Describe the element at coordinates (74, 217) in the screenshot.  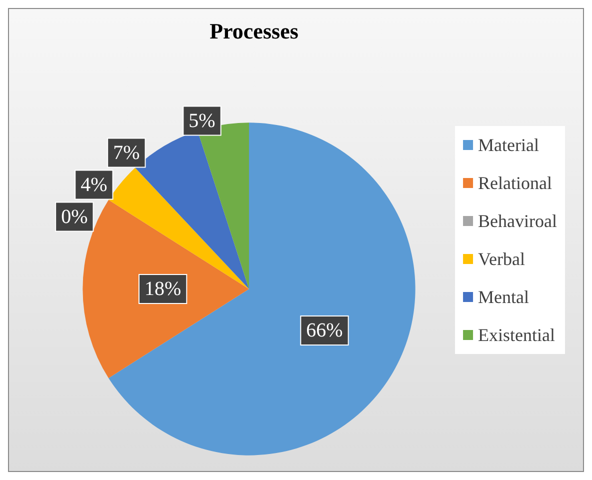
I see `text: 0%` at that location.